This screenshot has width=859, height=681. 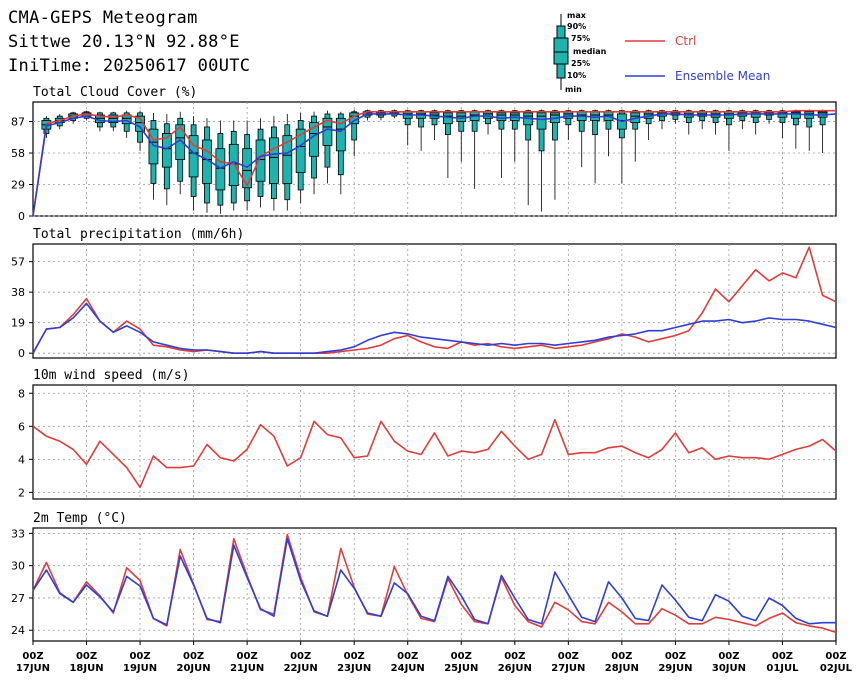 I want to click on ctrl-line-precip, so click(x=434, y=300).